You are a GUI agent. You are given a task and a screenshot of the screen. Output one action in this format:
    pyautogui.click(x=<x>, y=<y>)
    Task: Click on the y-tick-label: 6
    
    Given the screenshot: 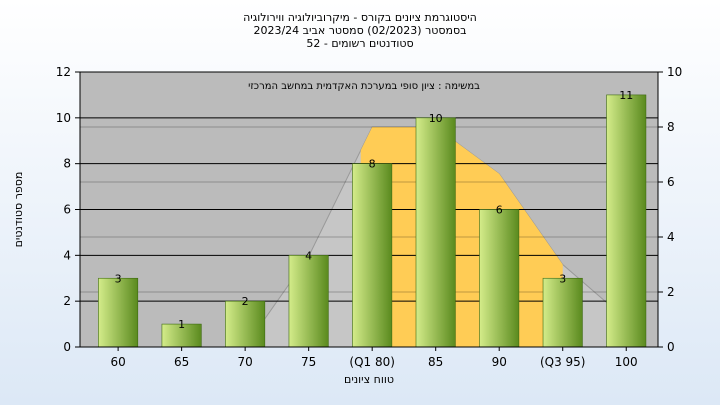 What is the action you would take?
    pyautogui.click(x=67, y=210)
    